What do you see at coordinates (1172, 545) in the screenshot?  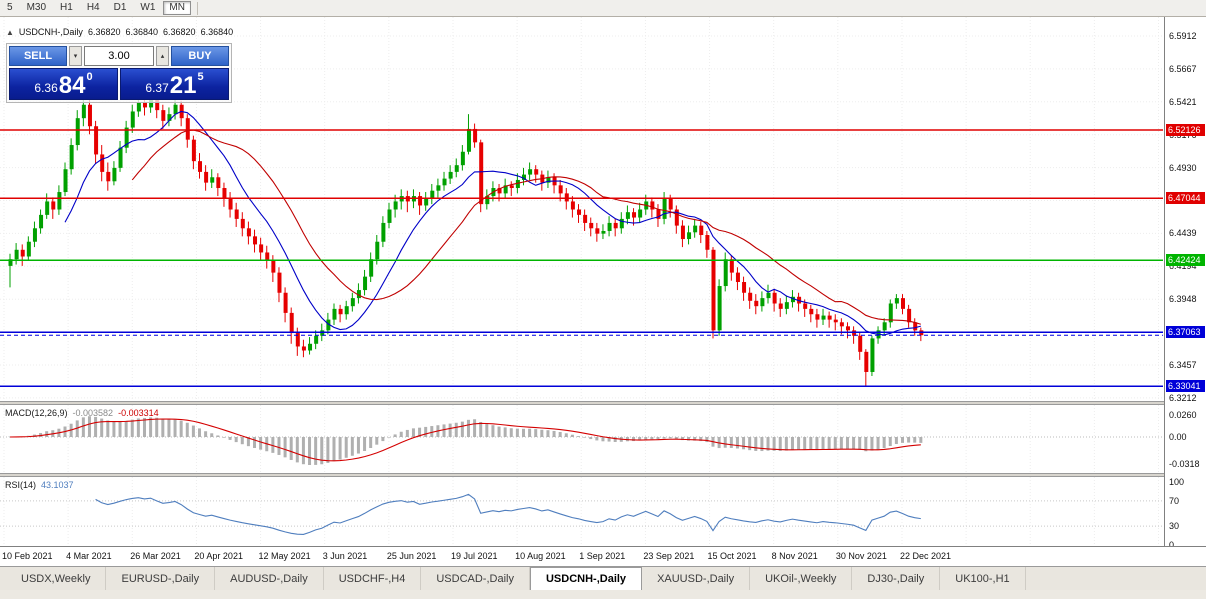 I see `rsi-axis-label: 0` at bounding box center [1172, 545].